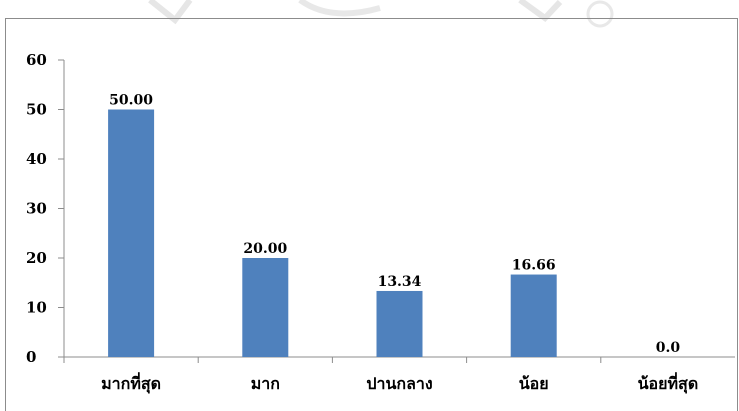 The image size is (739, 411). I want to click on data-label: 16.66, so click(534, 266).